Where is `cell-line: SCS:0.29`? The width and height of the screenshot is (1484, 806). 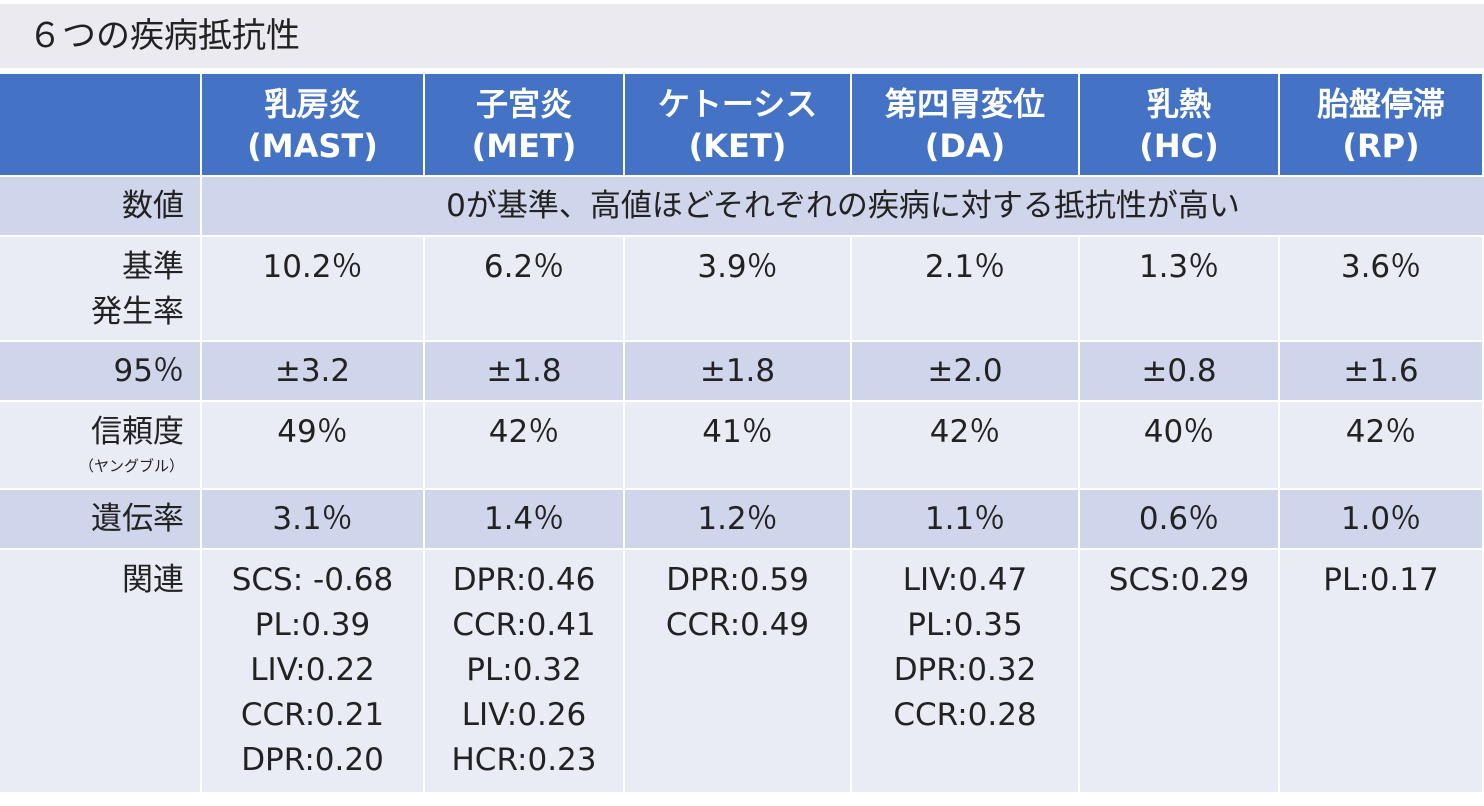
cell-line: SCS:0.29 is located at coordinates (1179, 580).